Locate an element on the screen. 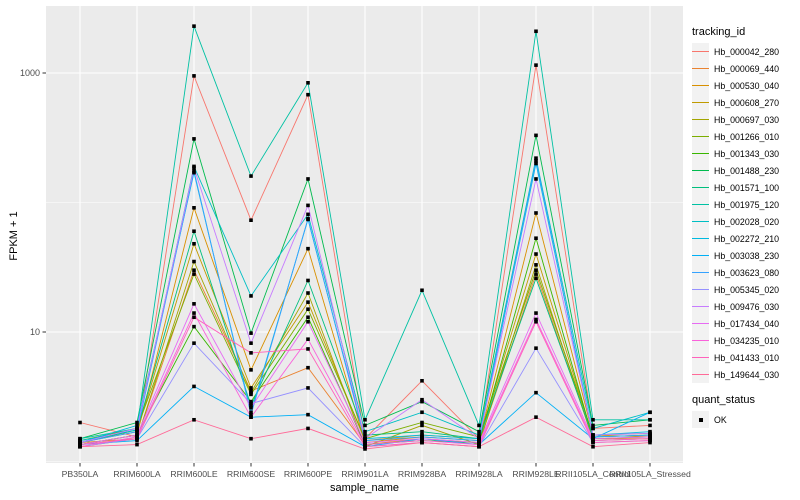 The height and width of the screenshot is (500, 800). legend-item: Hb_009476_030 is located at coordinates (735, 306).